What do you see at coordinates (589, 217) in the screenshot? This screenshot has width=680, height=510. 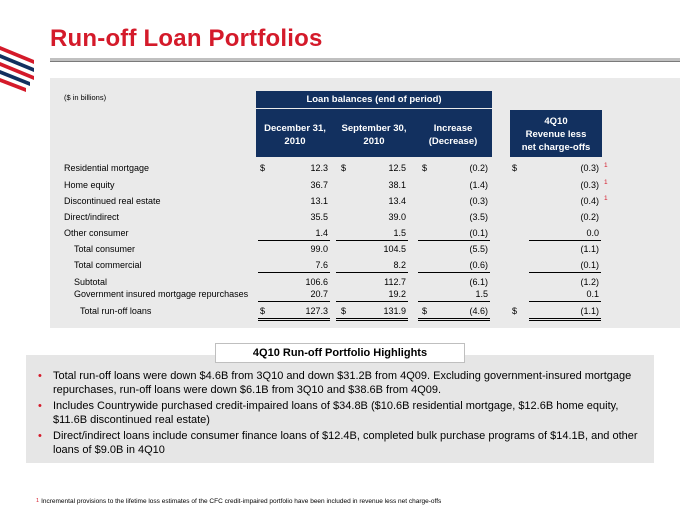 I see `cell-rev: (0.2)` at bounding box center [589, 217].